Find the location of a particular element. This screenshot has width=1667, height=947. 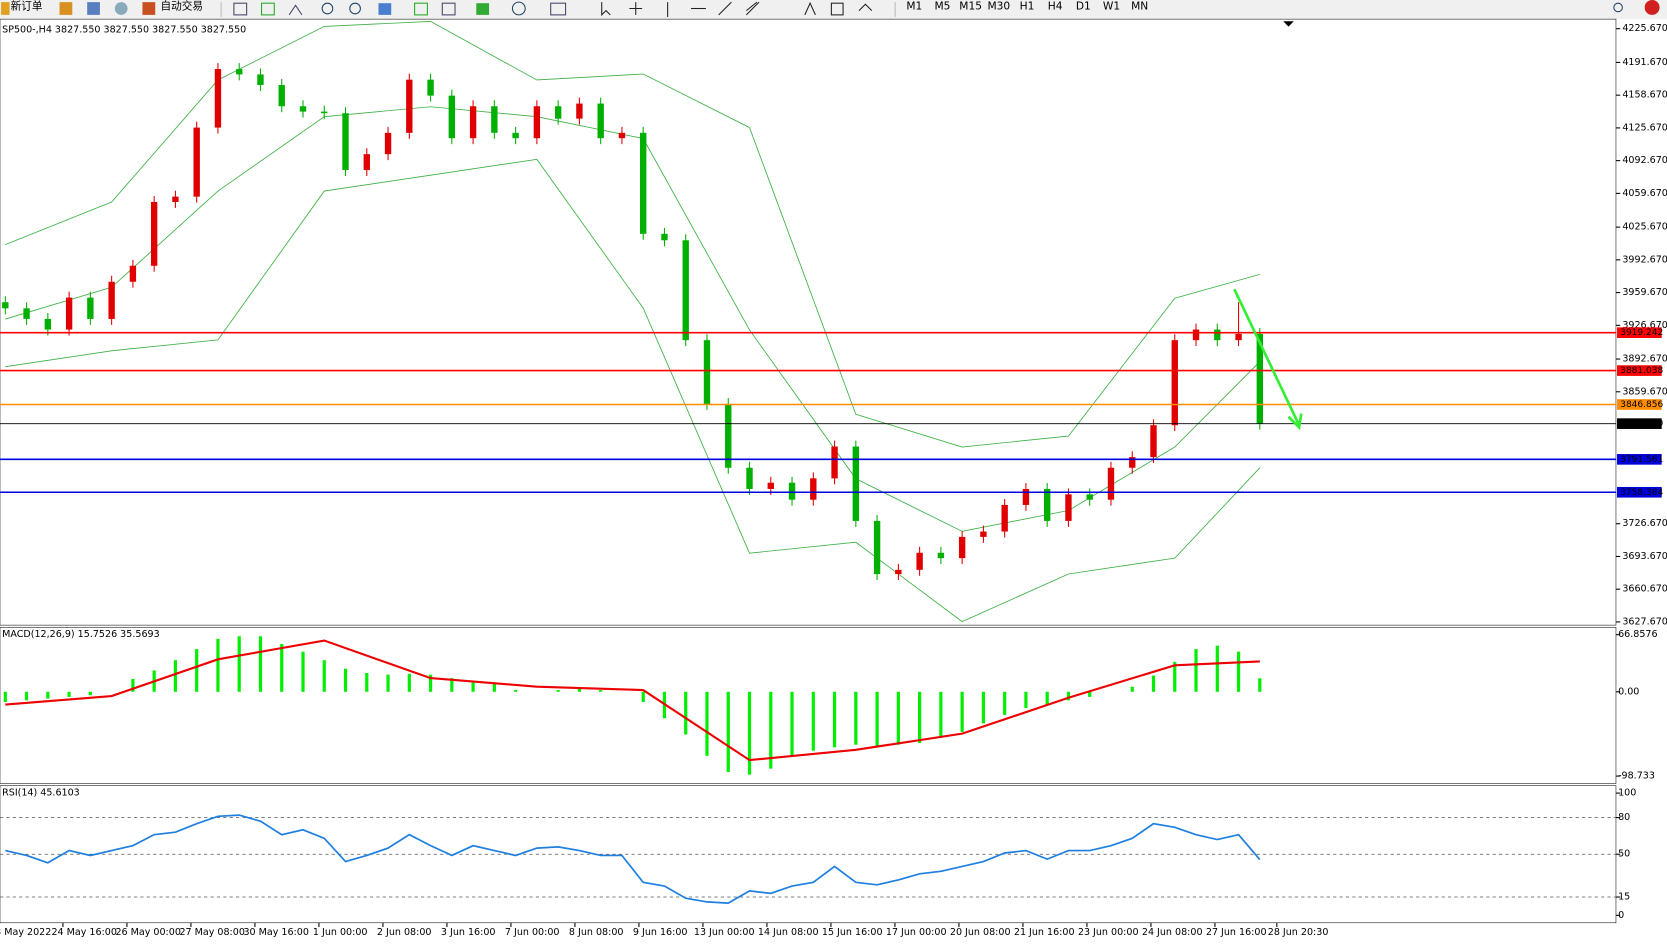

timeframe-button: M5 is located at coordinates (943, 6).